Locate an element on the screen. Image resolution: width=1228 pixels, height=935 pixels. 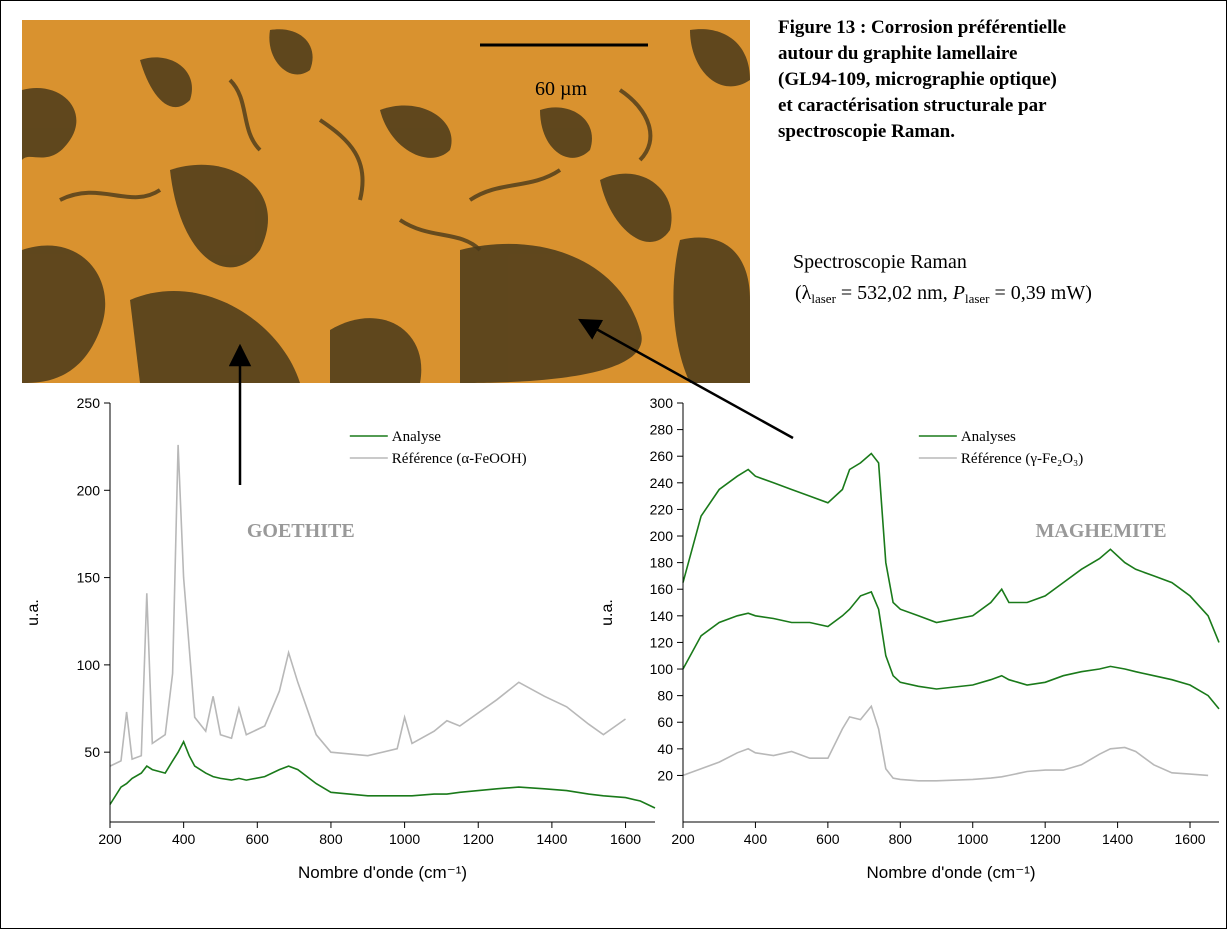
annotation: GOETHITE is located at coordinates (301, 531).